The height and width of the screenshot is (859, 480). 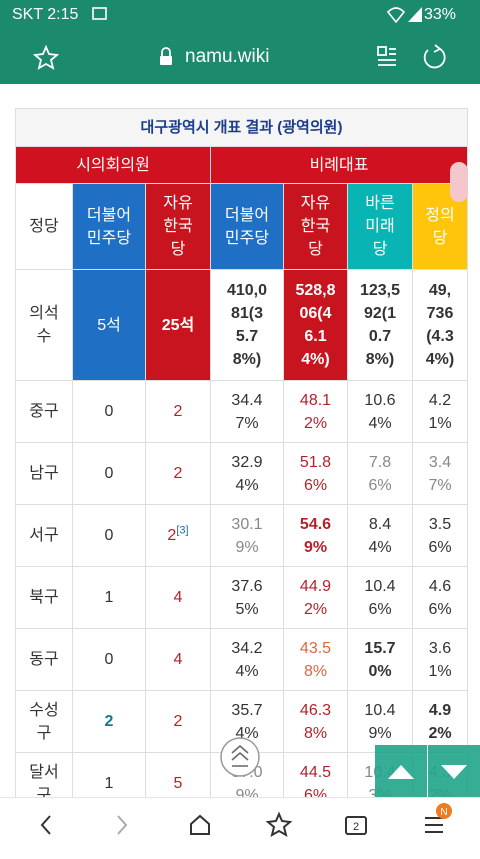 I want to click on carrier-time: SKT 2:15, so click(x=45, y=14).